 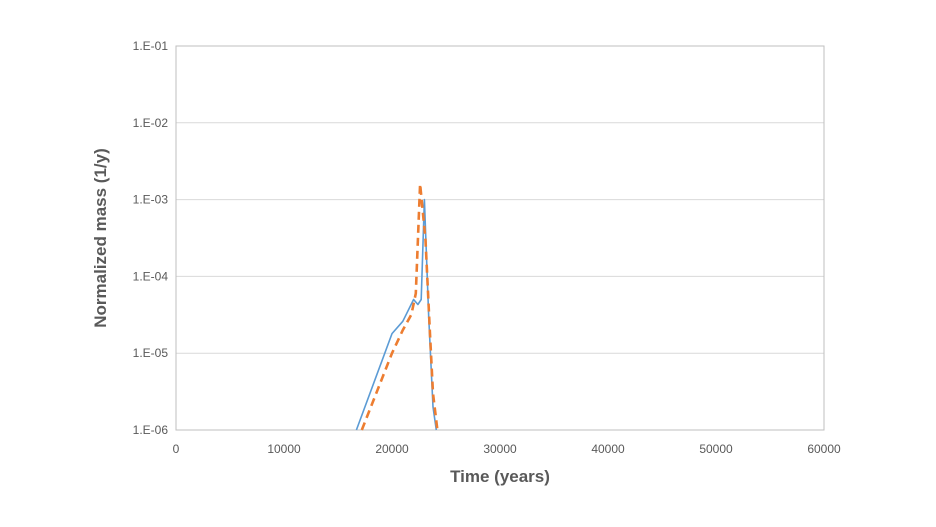 What do you see at coordinates (151, 276) in the screenshot?
I see `y-tick-label: 1.E-04` at bounding box center [151, 276].